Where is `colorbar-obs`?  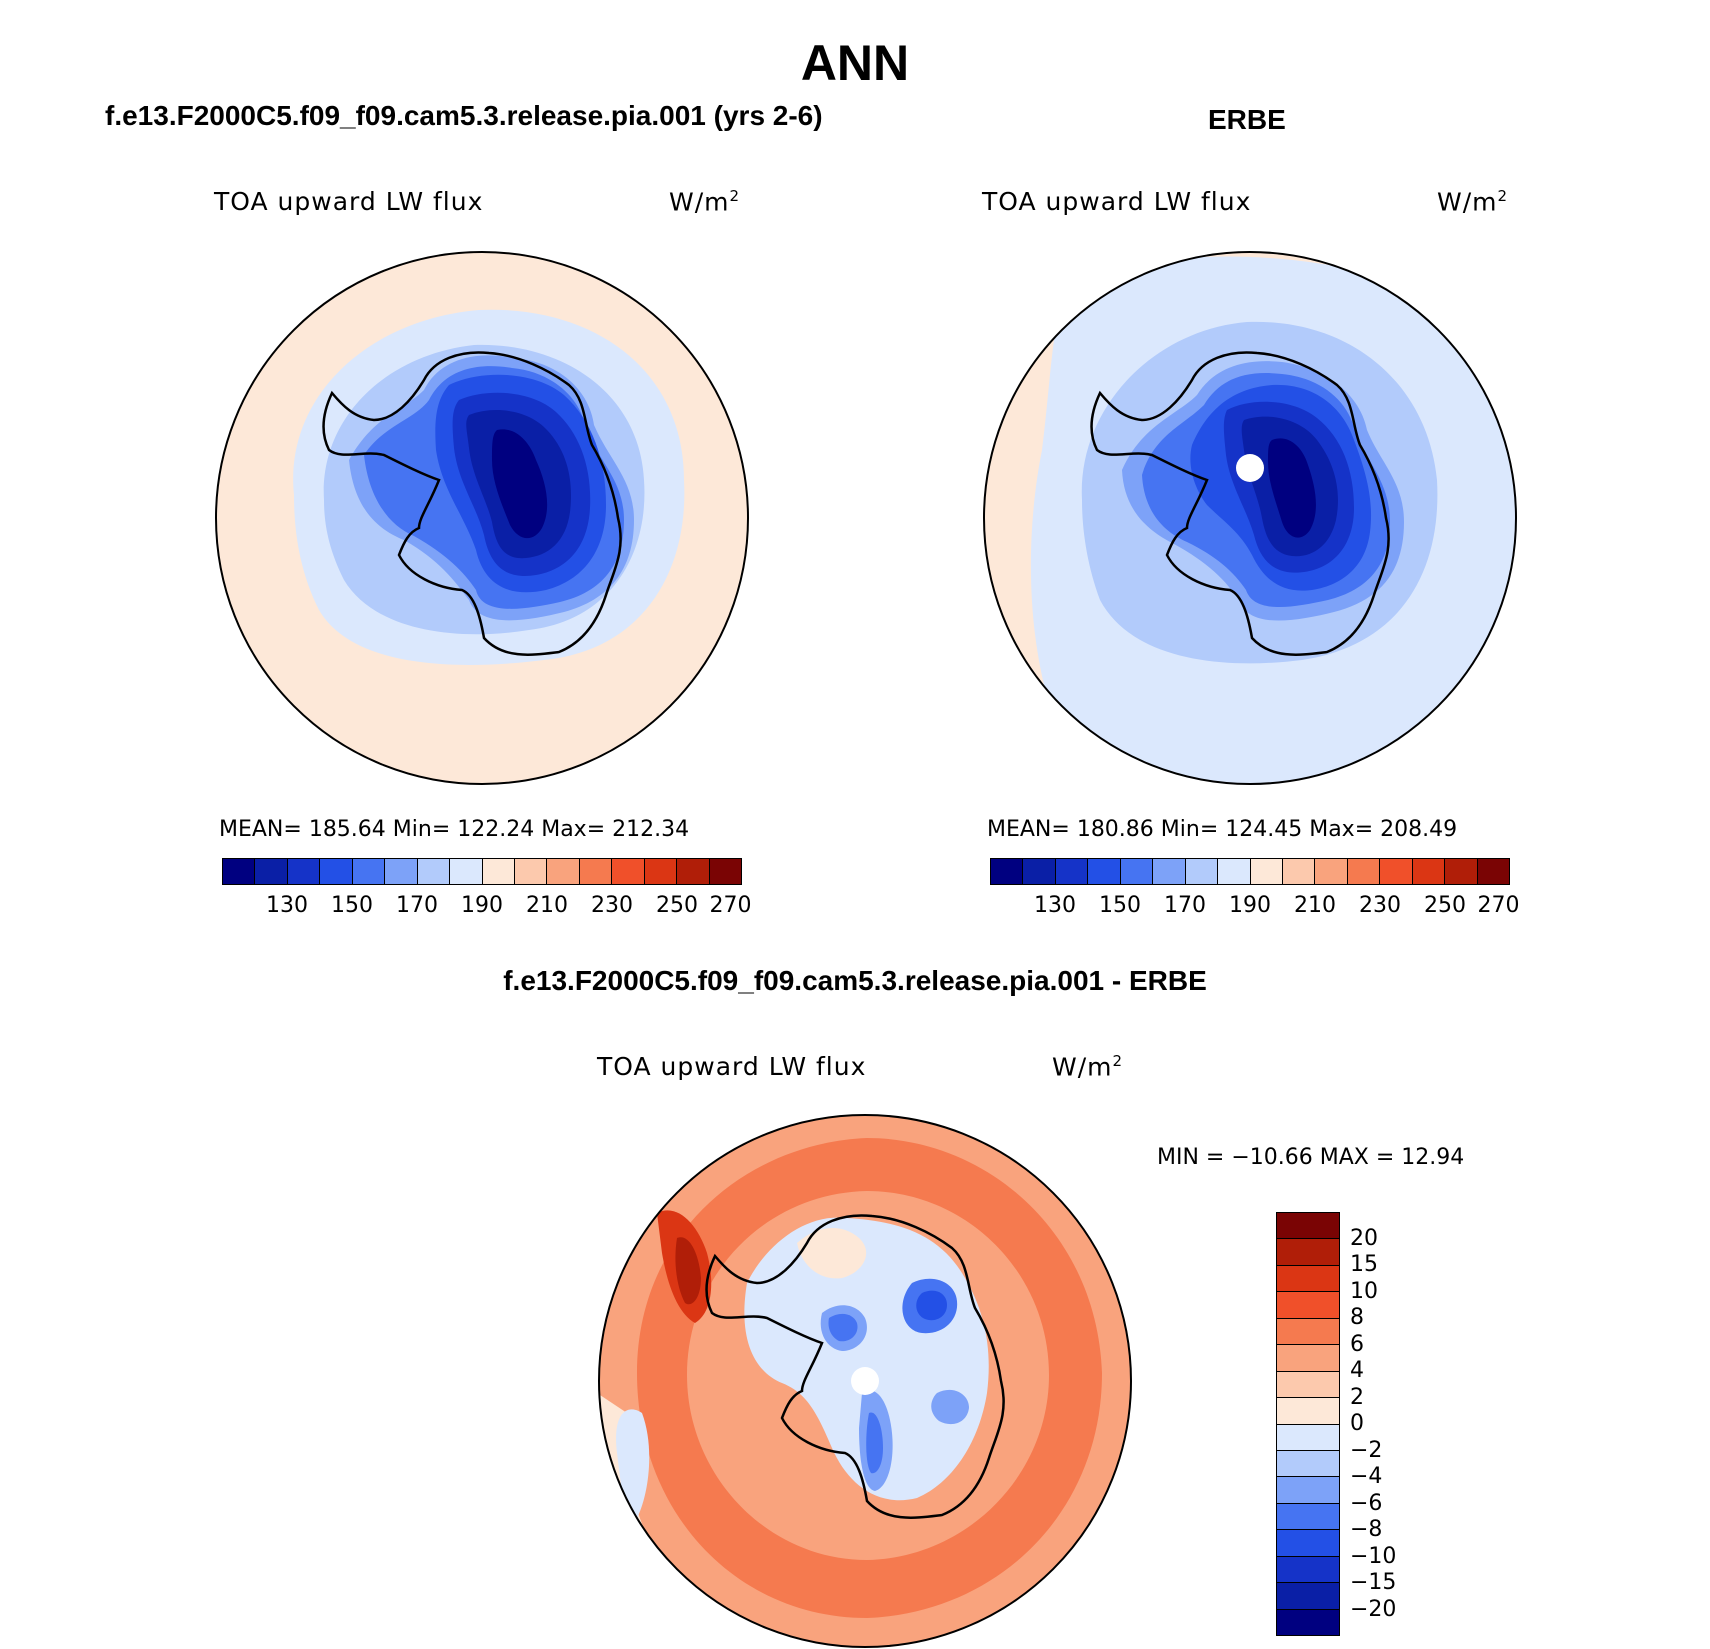
colorbar-obs is located at coordinates (1250, 871).